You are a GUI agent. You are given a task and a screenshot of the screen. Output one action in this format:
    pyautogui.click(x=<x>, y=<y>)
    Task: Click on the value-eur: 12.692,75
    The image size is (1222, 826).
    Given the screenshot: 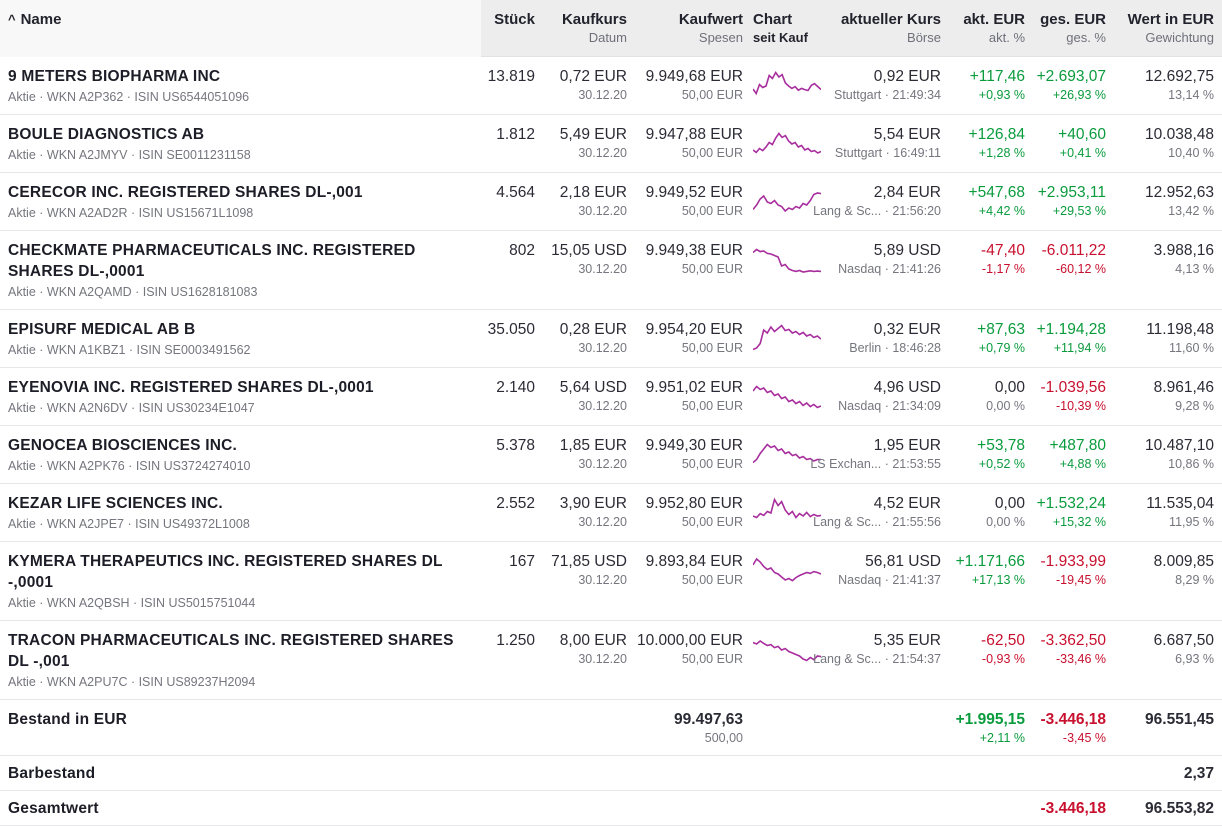 What is the action you would take?
    pyautogui.click(x=1179, y=76)
    